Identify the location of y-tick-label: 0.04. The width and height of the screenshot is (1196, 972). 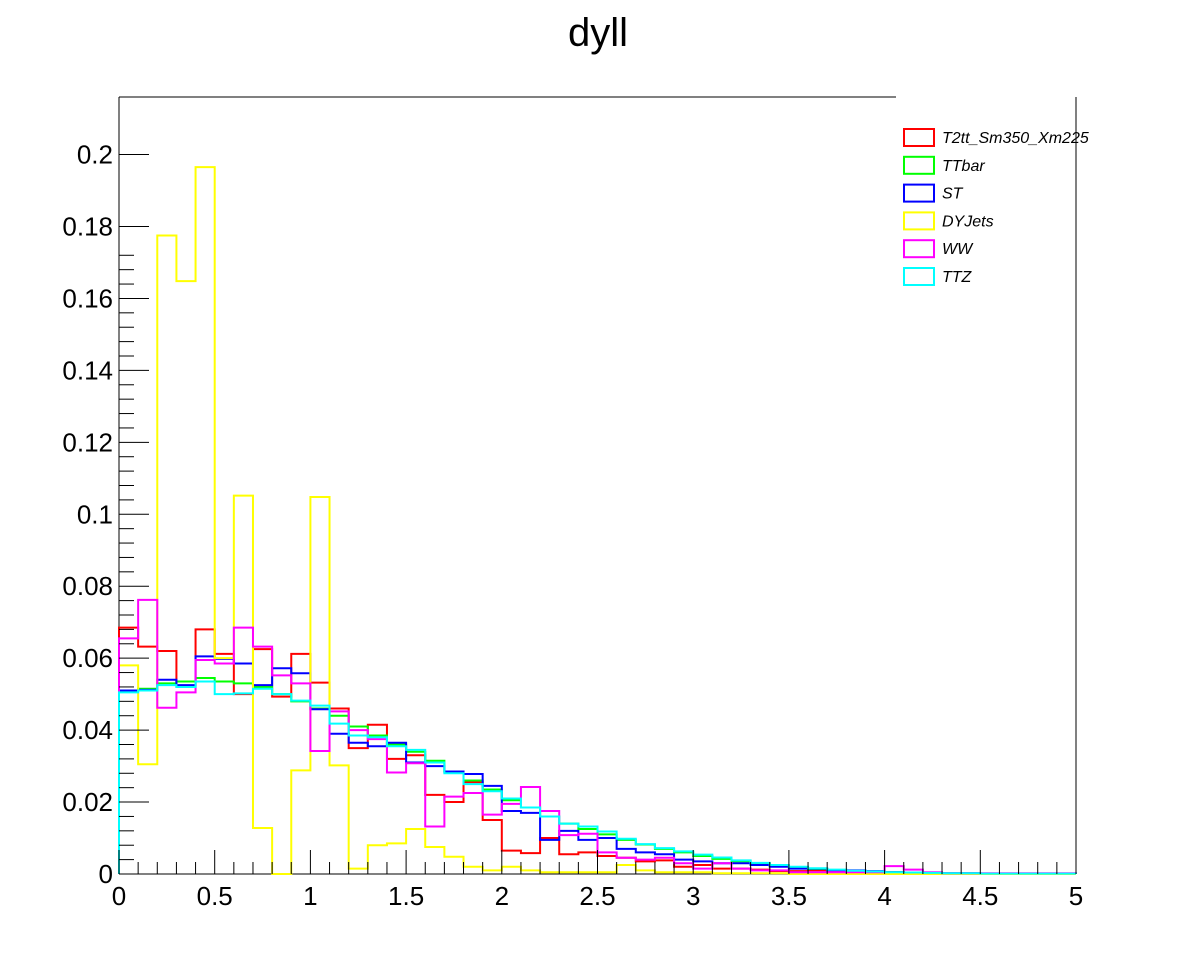
(87, 730).